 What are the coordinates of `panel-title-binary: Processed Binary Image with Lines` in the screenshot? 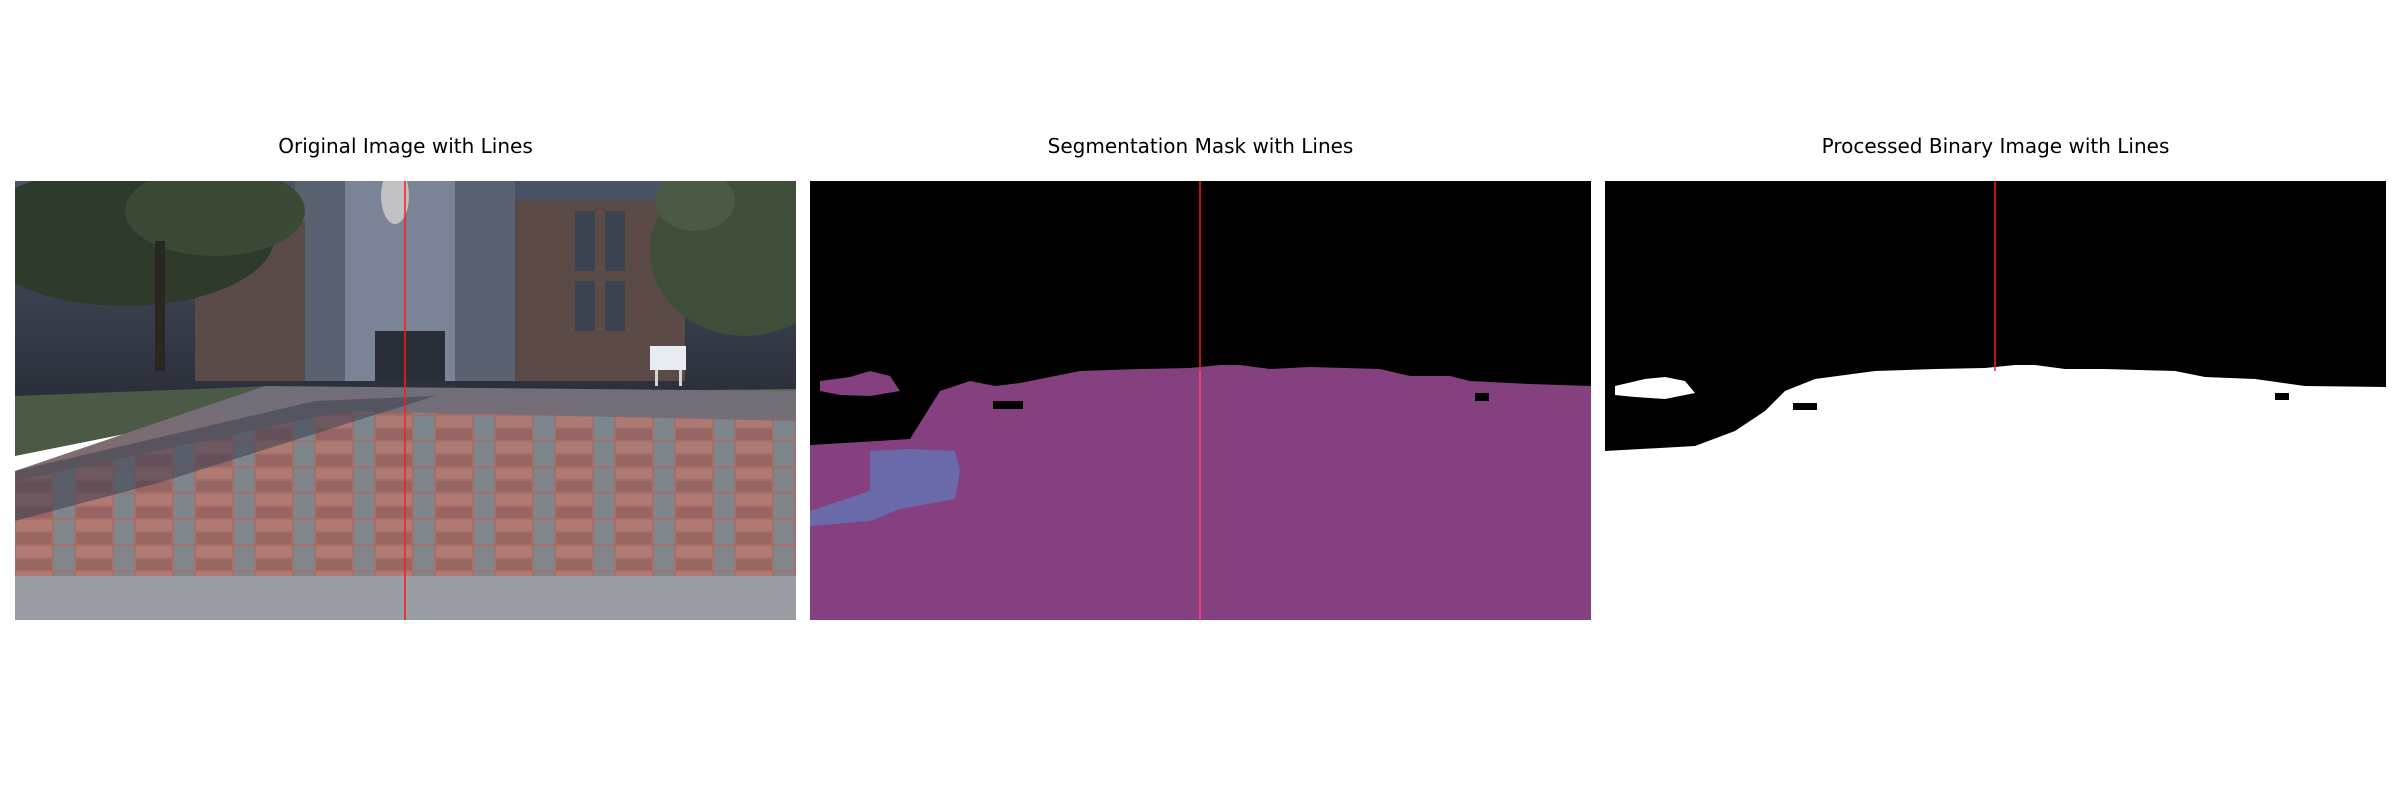 It's located at (1995, 146).